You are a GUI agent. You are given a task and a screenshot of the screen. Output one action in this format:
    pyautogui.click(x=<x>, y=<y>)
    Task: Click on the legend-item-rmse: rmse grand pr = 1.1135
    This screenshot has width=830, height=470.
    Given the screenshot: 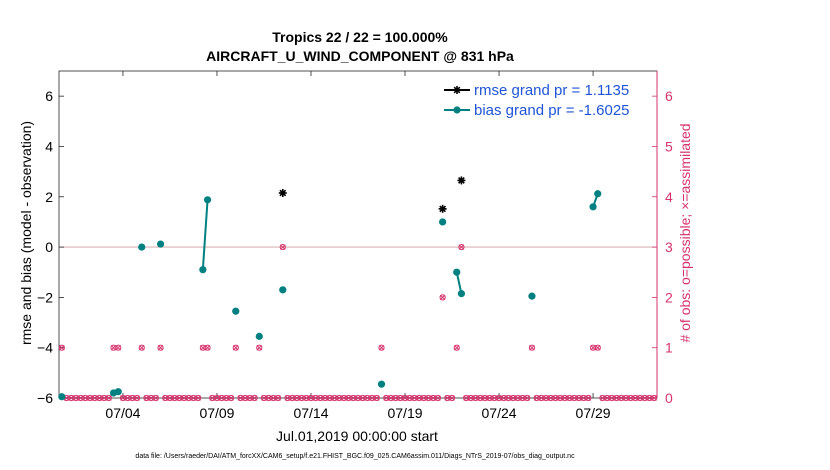 What is the action you would take?
    pyautogui.click(x=536, y=90)
    